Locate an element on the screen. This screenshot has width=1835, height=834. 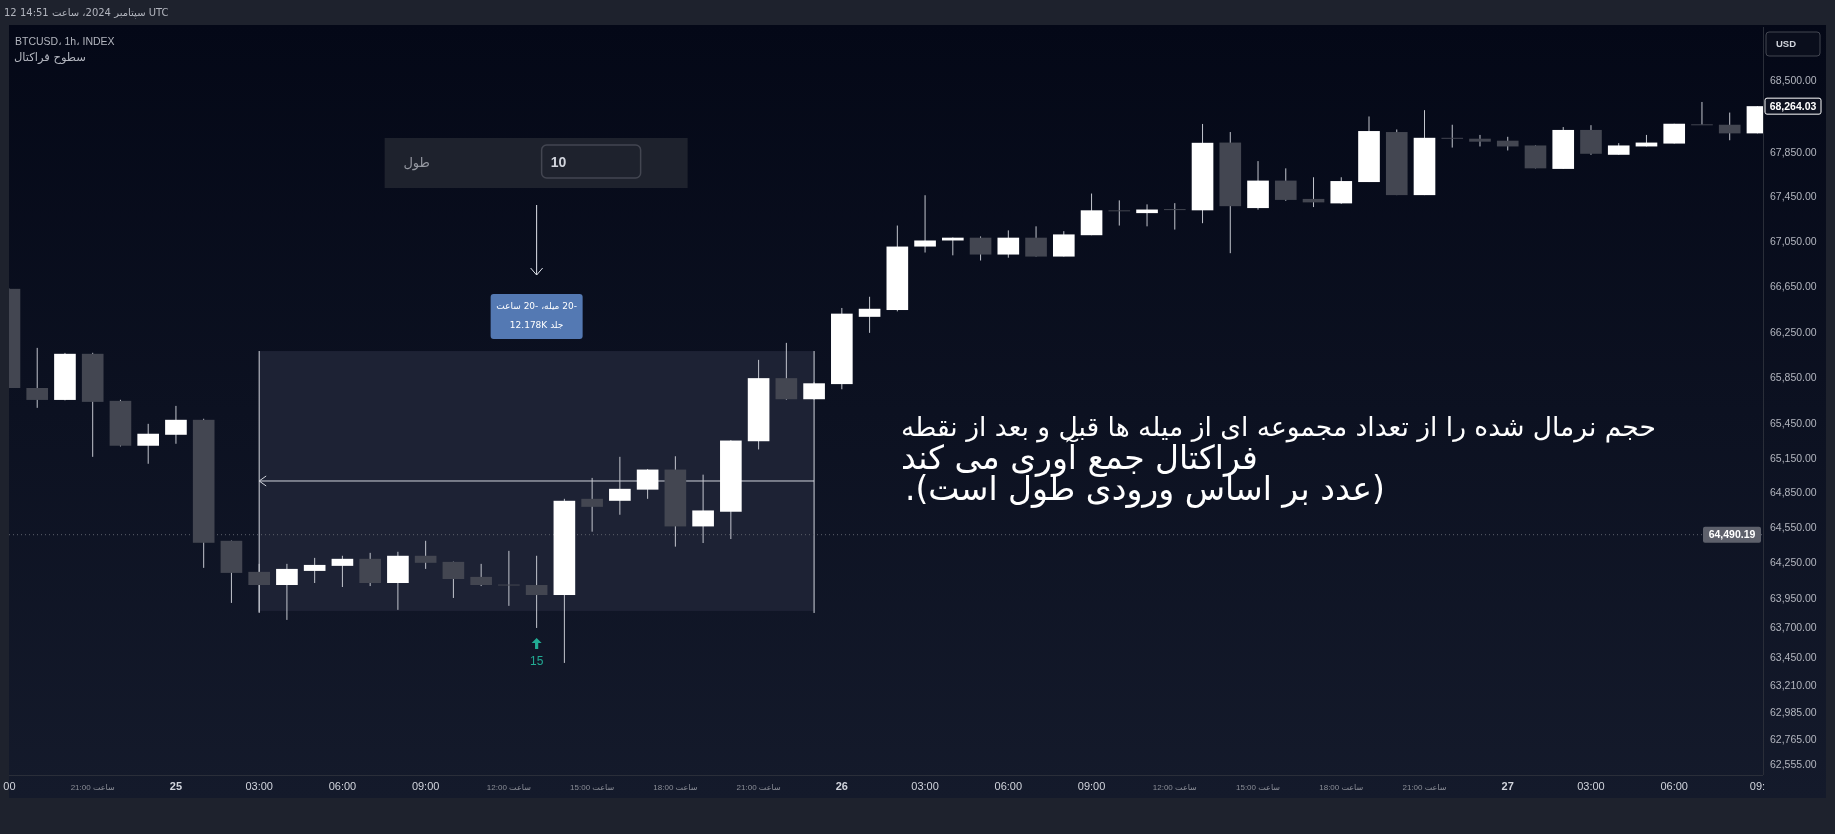
y-tick-label: 63,210.00 is located at coordinates (1793, 685).